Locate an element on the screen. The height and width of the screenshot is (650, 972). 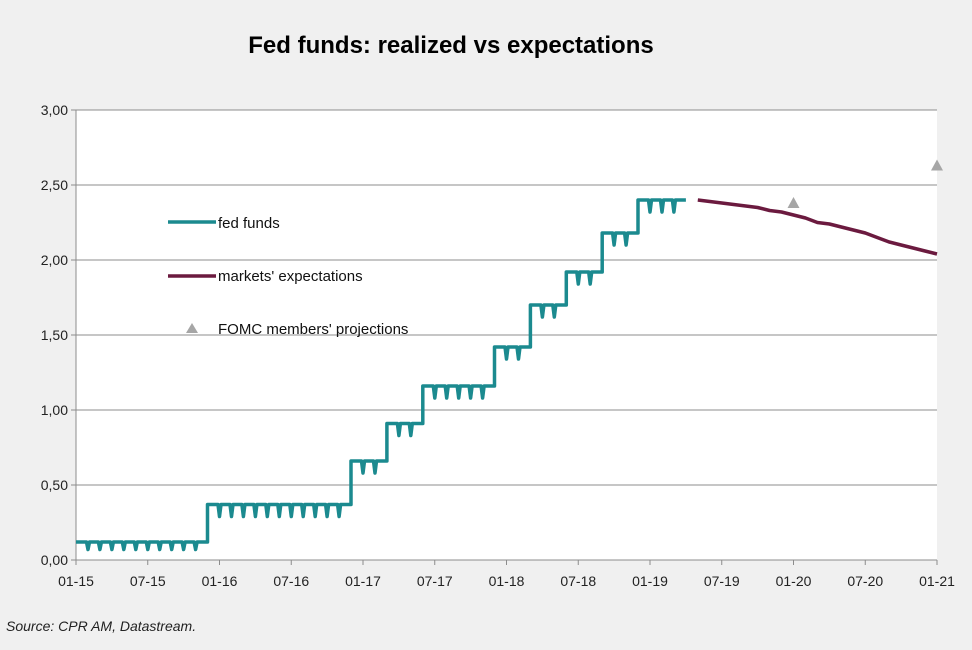
x-tick-label: 01-17 is located at coordinates (363, 581).